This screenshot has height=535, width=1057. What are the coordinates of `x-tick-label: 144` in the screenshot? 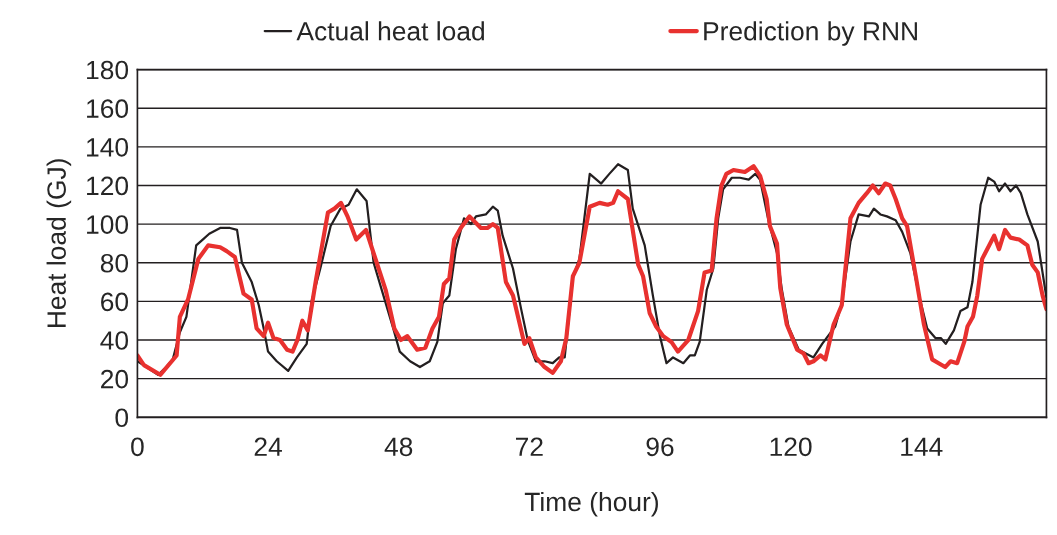 It's located at (922, 446).